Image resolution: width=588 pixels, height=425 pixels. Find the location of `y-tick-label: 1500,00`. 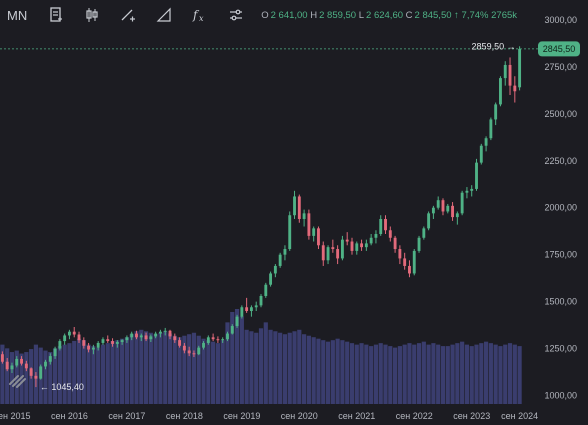

y-tick-label: 1500,00 is located at coordinates (560, 302).